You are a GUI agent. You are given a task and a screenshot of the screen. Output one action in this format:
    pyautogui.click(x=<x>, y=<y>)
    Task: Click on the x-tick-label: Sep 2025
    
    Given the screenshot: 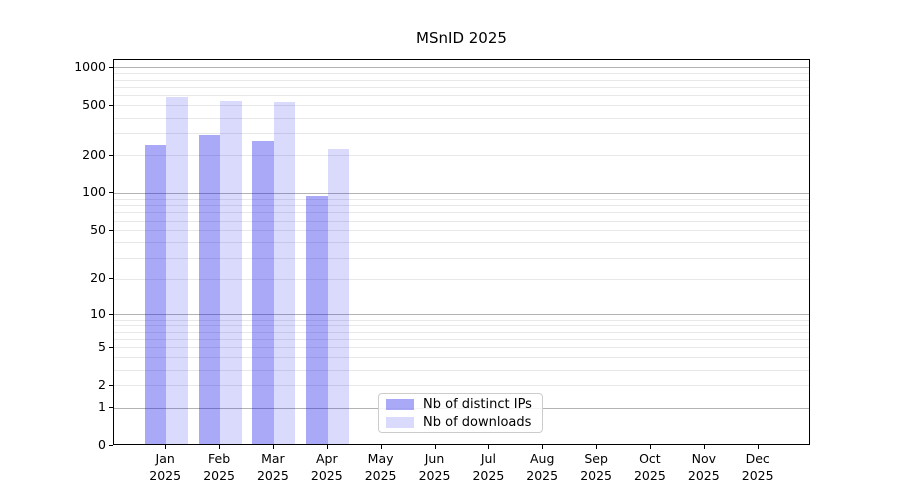 What is the action you would take?
    pyautogui.click(x=596, y=467)
    